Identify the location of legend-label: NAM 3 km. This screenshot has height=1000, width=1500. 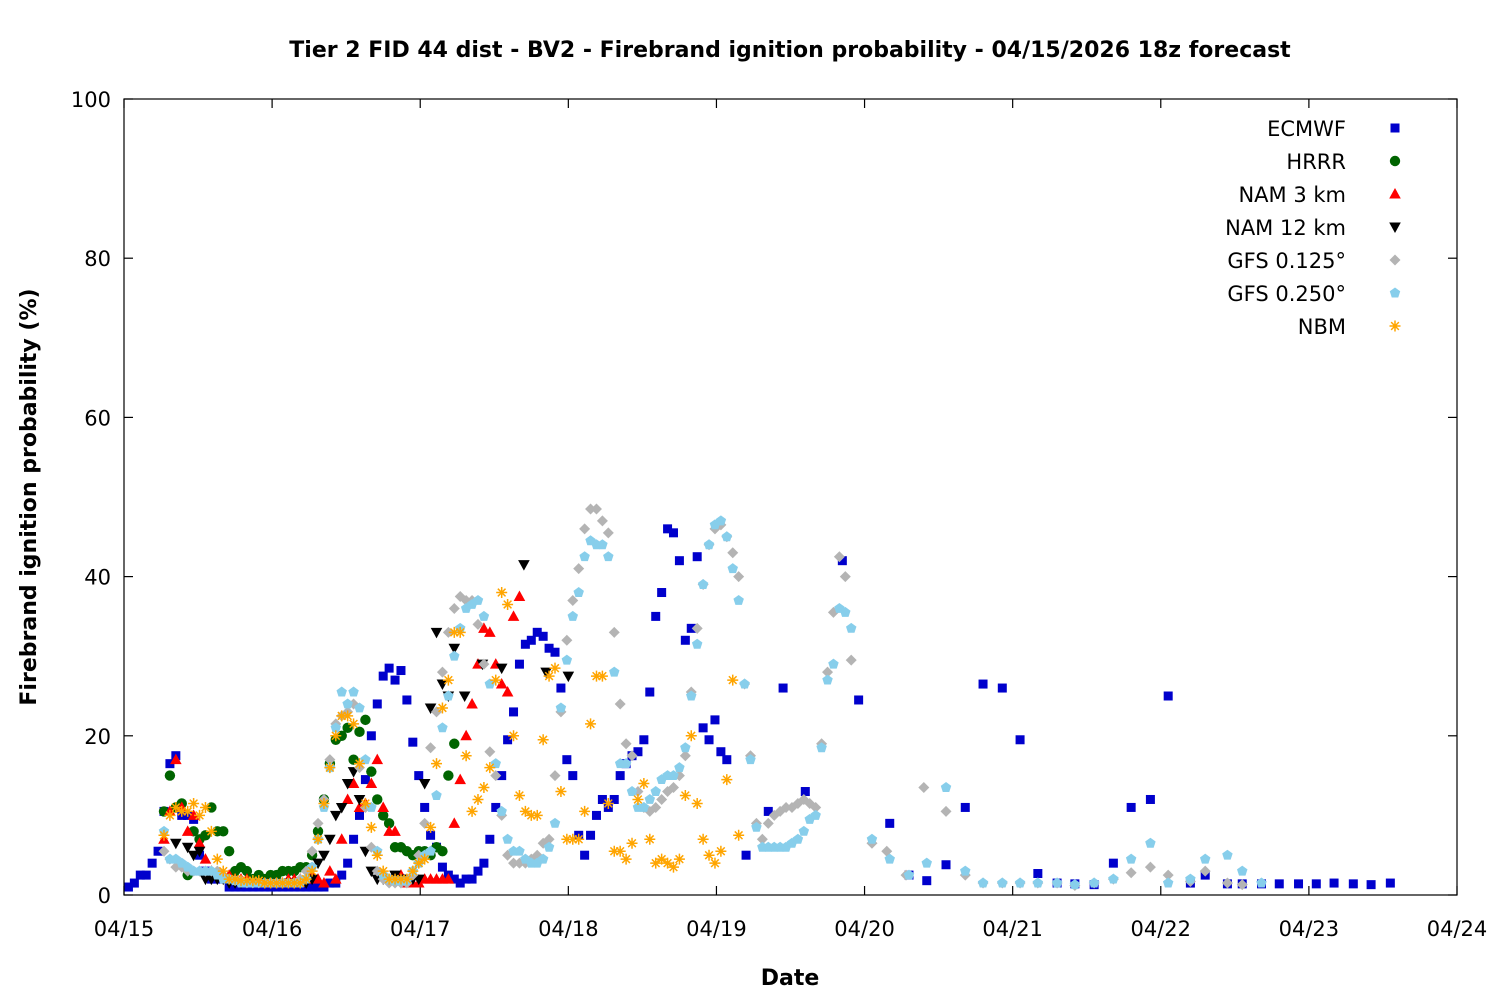
(1292, 195).